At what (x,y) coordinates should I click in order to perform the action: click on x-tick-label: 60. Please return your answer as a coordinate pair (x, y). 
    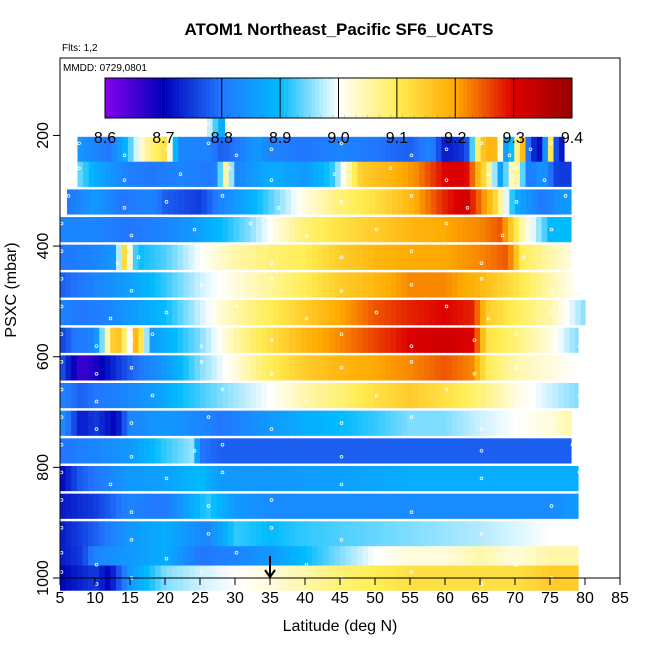
    Looking at the image, I should click on (445, 598).